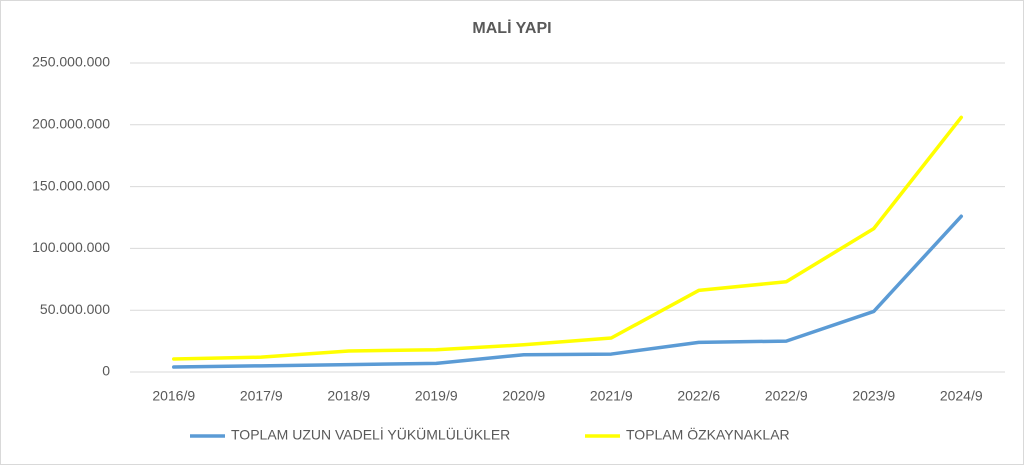 The height and width of the screenshot is (465, 1024). Describe the element at coordinates (71, 124) in the screenshot. I see `y-tick-label: 200.000.000` at that location.